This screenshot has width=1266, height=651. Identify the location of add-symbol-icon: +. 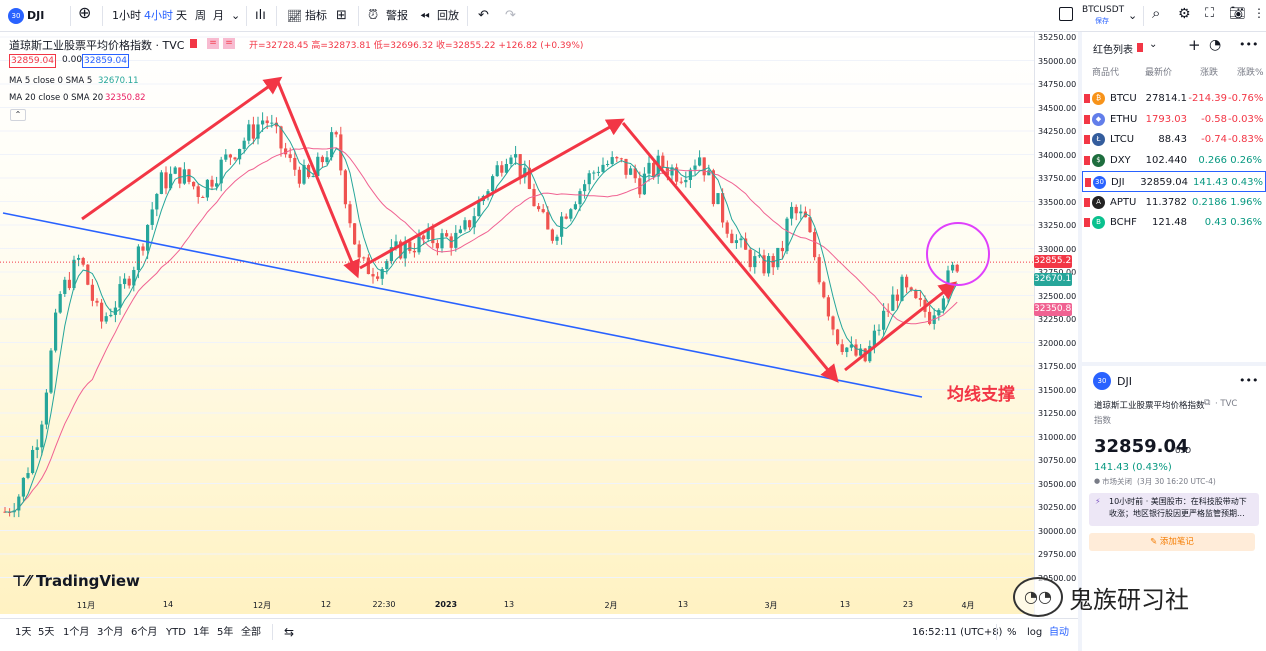
(1194, 45).